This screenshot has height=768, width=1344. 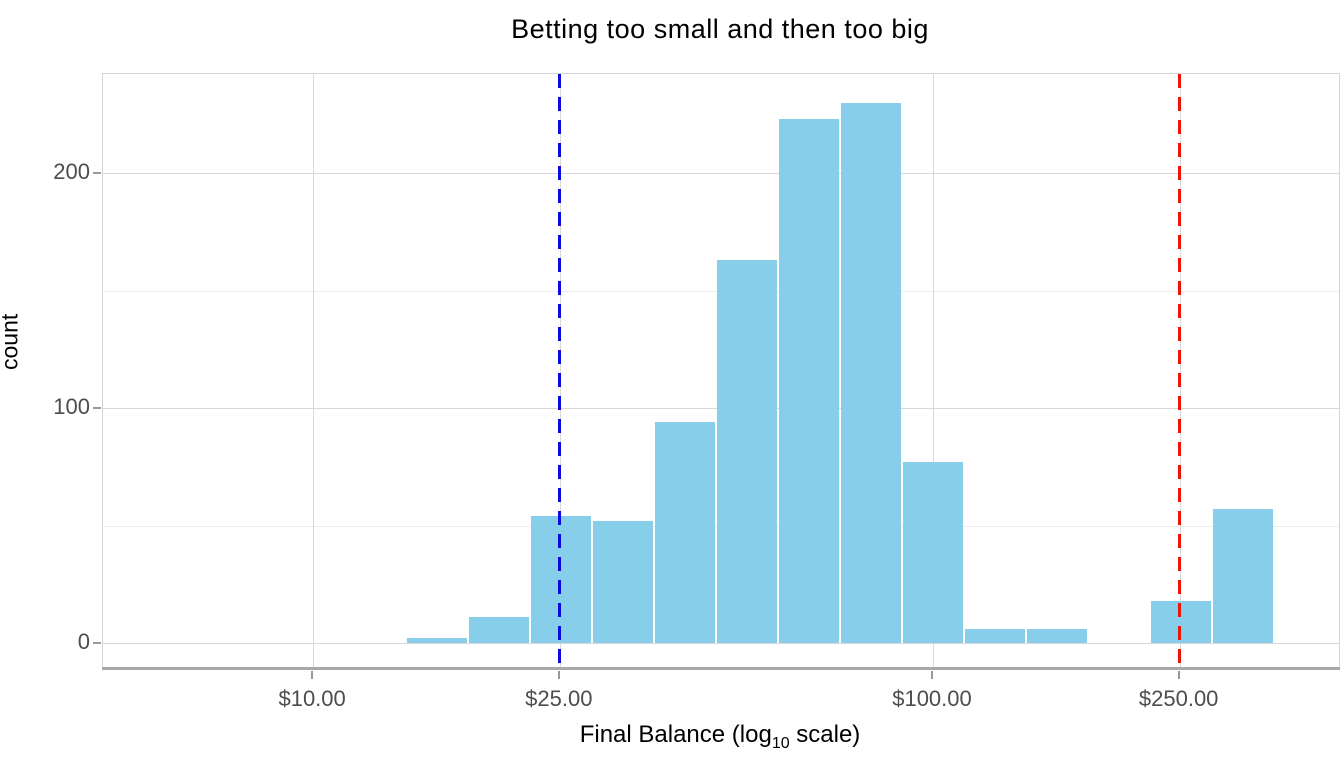 I want to click on y-axis-title: count, so click(x=11, y=341).